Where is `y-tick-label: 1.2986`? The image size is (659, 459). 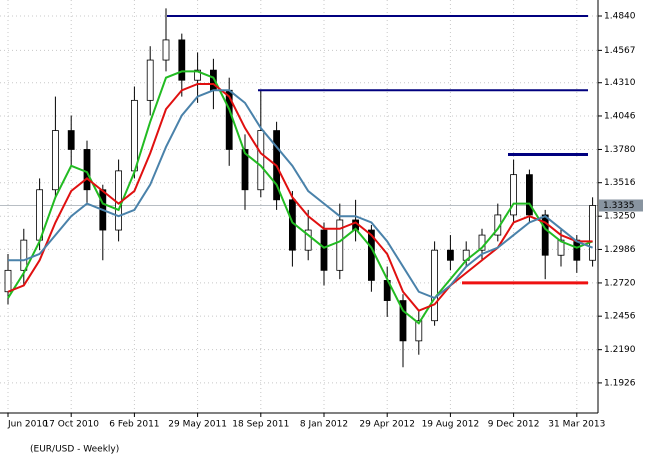 y-tick-label: 1.2986 is located at coordinates (620, 250).